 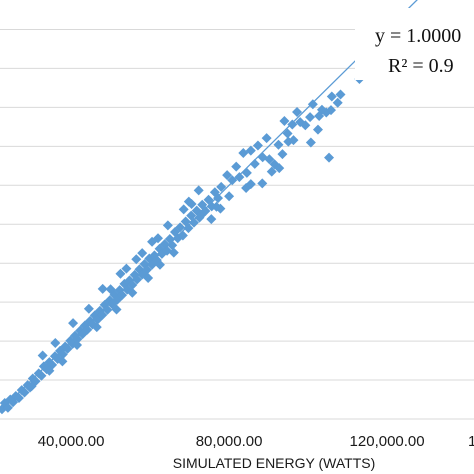 What do you see at coordinates (274, 463) in the screenshot?
I see `x-axis-title: SIMULATED ENERGY (WATTS)` at bounding box center [274, 463].